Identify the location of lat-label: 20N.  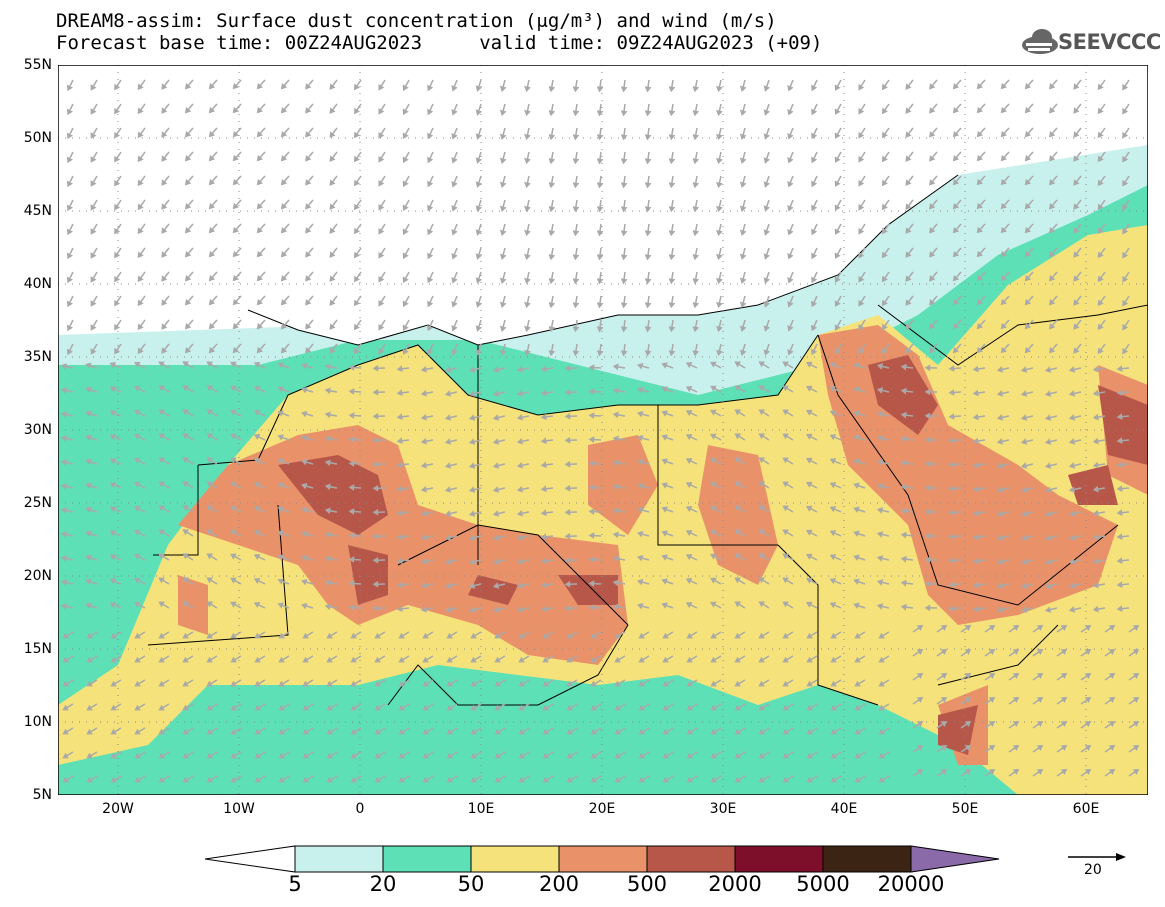
(37, 576).